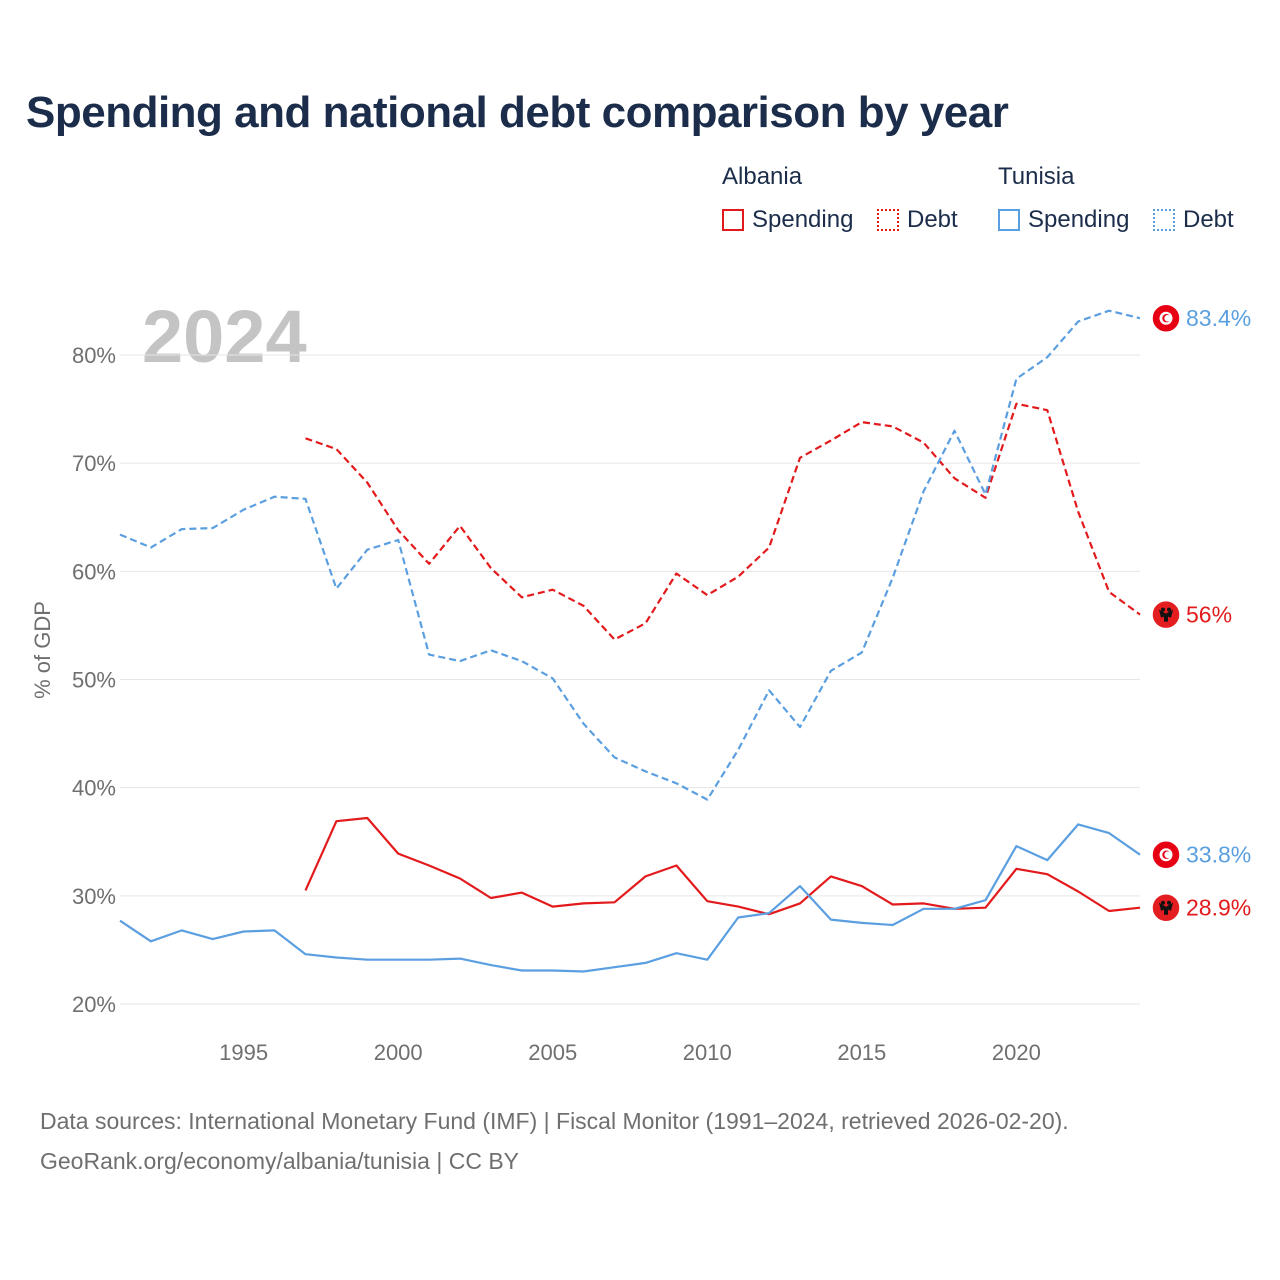 The image size is (1280, 1280). I want to click on y-tick-label: 20%, so click(94, 1004).